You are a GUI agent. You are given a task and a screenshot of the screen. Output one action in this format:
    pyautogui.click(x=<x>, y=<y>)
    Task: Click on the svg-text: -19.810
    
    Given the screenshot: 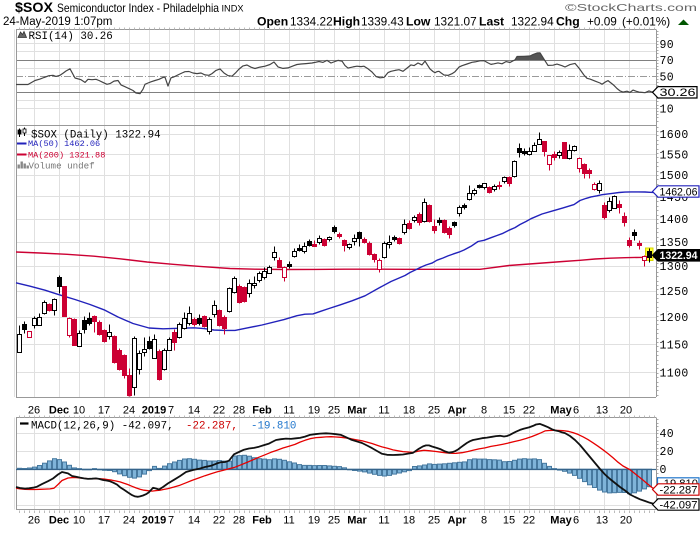 What is the action you would take?
    pyautogui.click(x=273, y=427)
    